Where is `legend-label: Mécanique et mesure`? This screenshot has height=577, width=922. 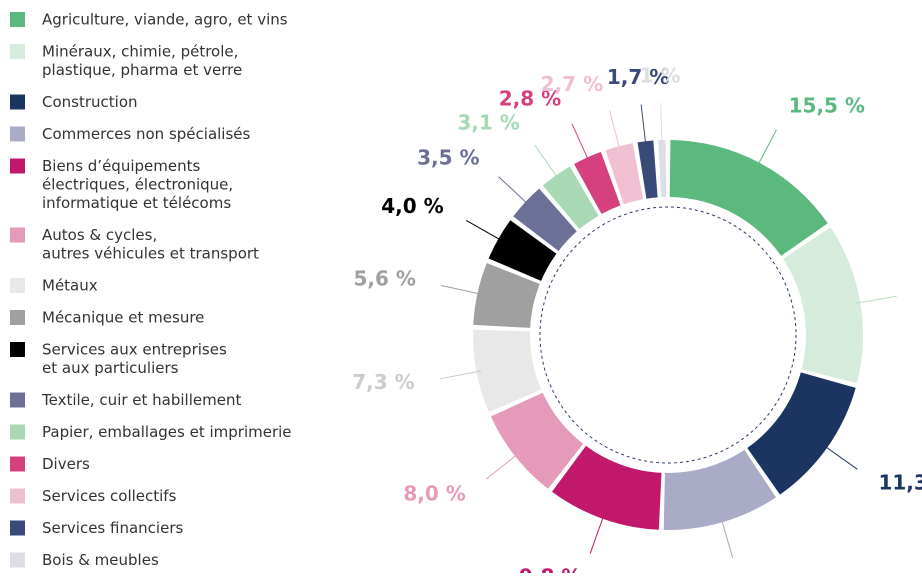
legend-label: Mécanique et mesure is located at coordinates (123, 318).